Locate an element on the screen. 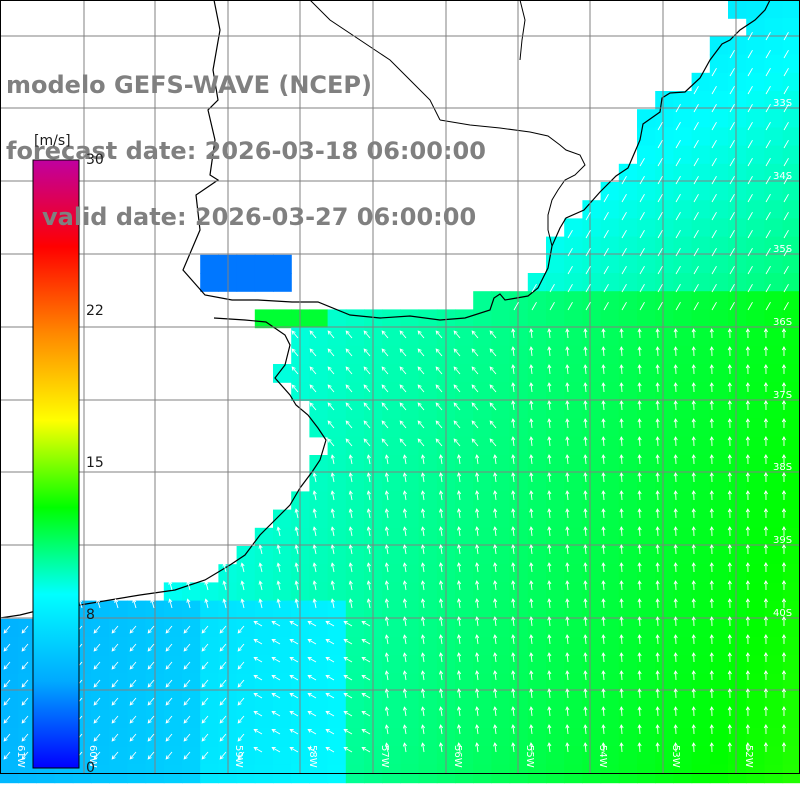 This screenshot has width=800, height=800. latitude-label: 38S is located at coordinates (782, 467).